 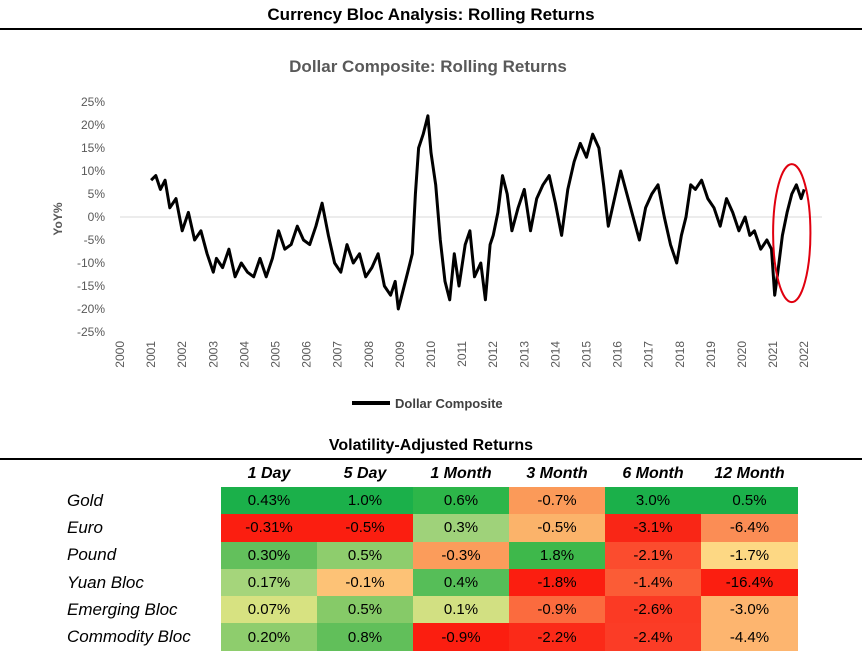 I want to click on value-cell: -2.2%, so click(x=557, y=637).